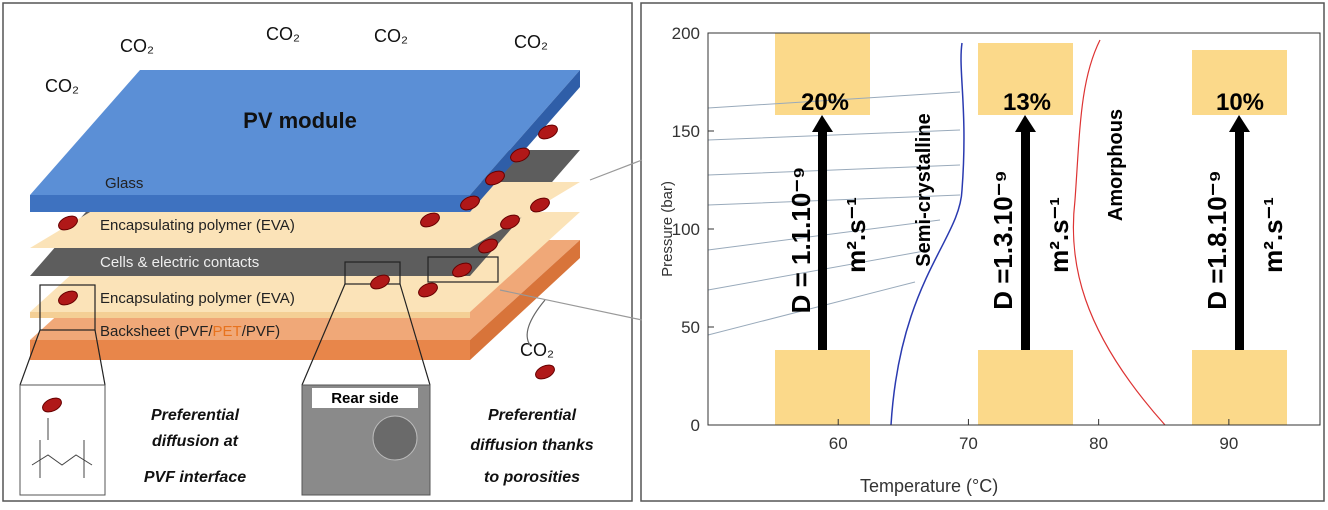  What do you see at coordinates (195, 477) in the screenshot?
I see `text-line: PVF interface` at bounding box center [195, 477].